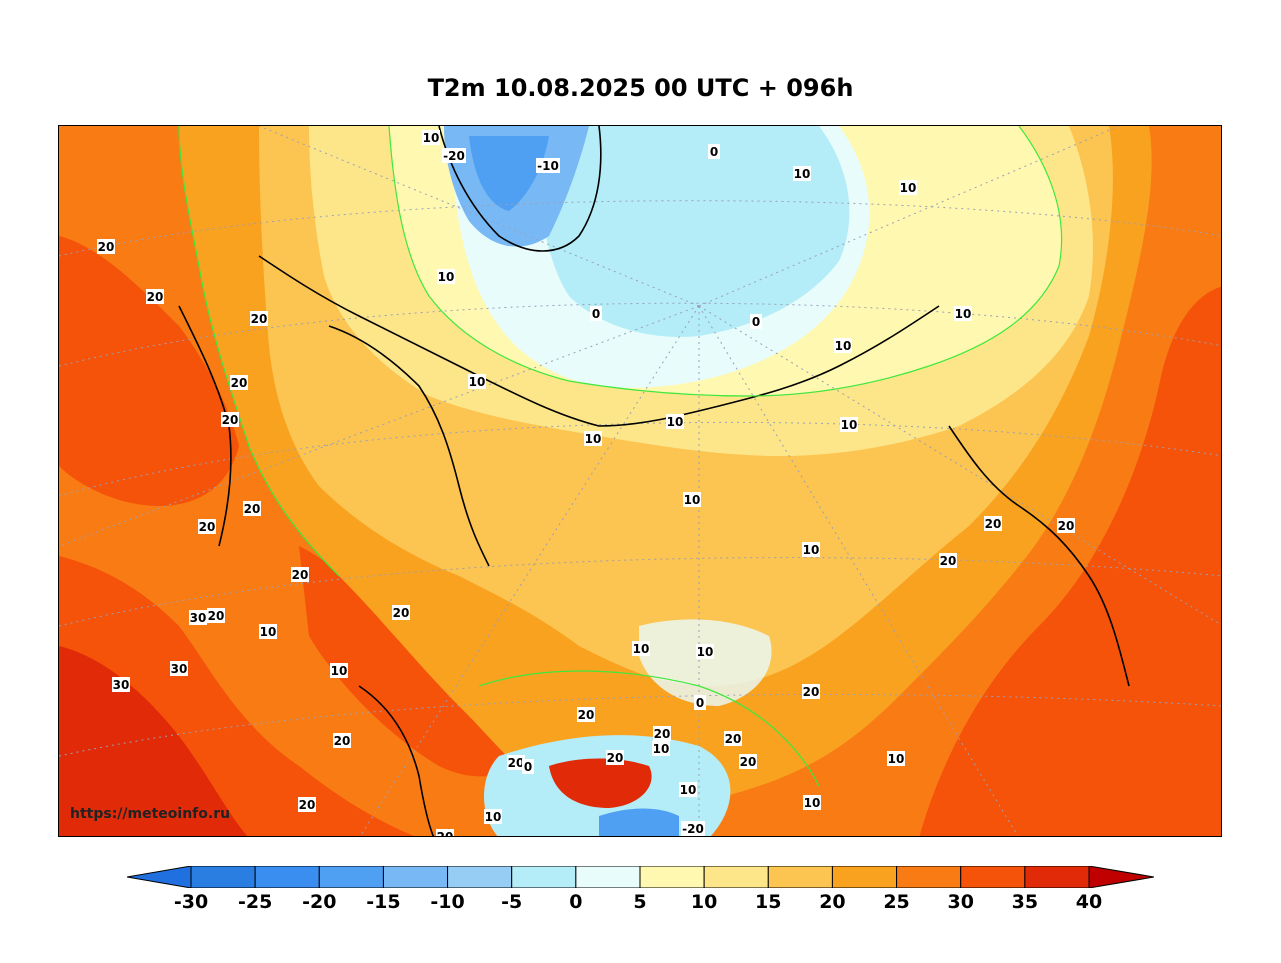 This screenshot has width=1281, height=963. What do you see at coordinates (832, 902) in the screenshot?
I see `colorbar-tick-label: 20` at bounding box center [832, 902].